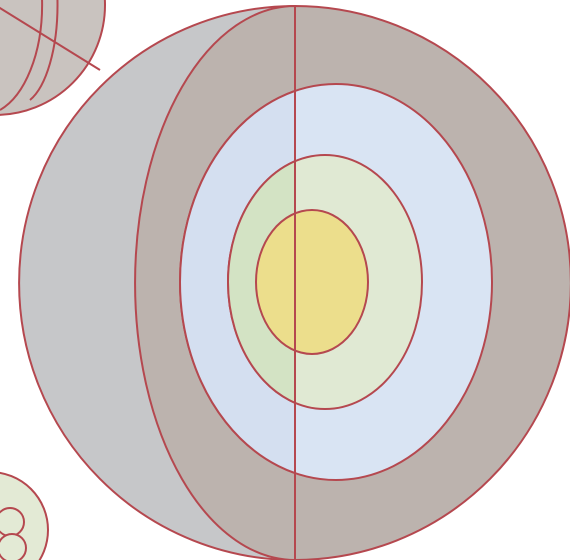 This screenshot has height=560, width=570. What do you see at coordinates (53, 58) in the screenshot?
I see `corner-globe-top` at bounding box center [53, 58].